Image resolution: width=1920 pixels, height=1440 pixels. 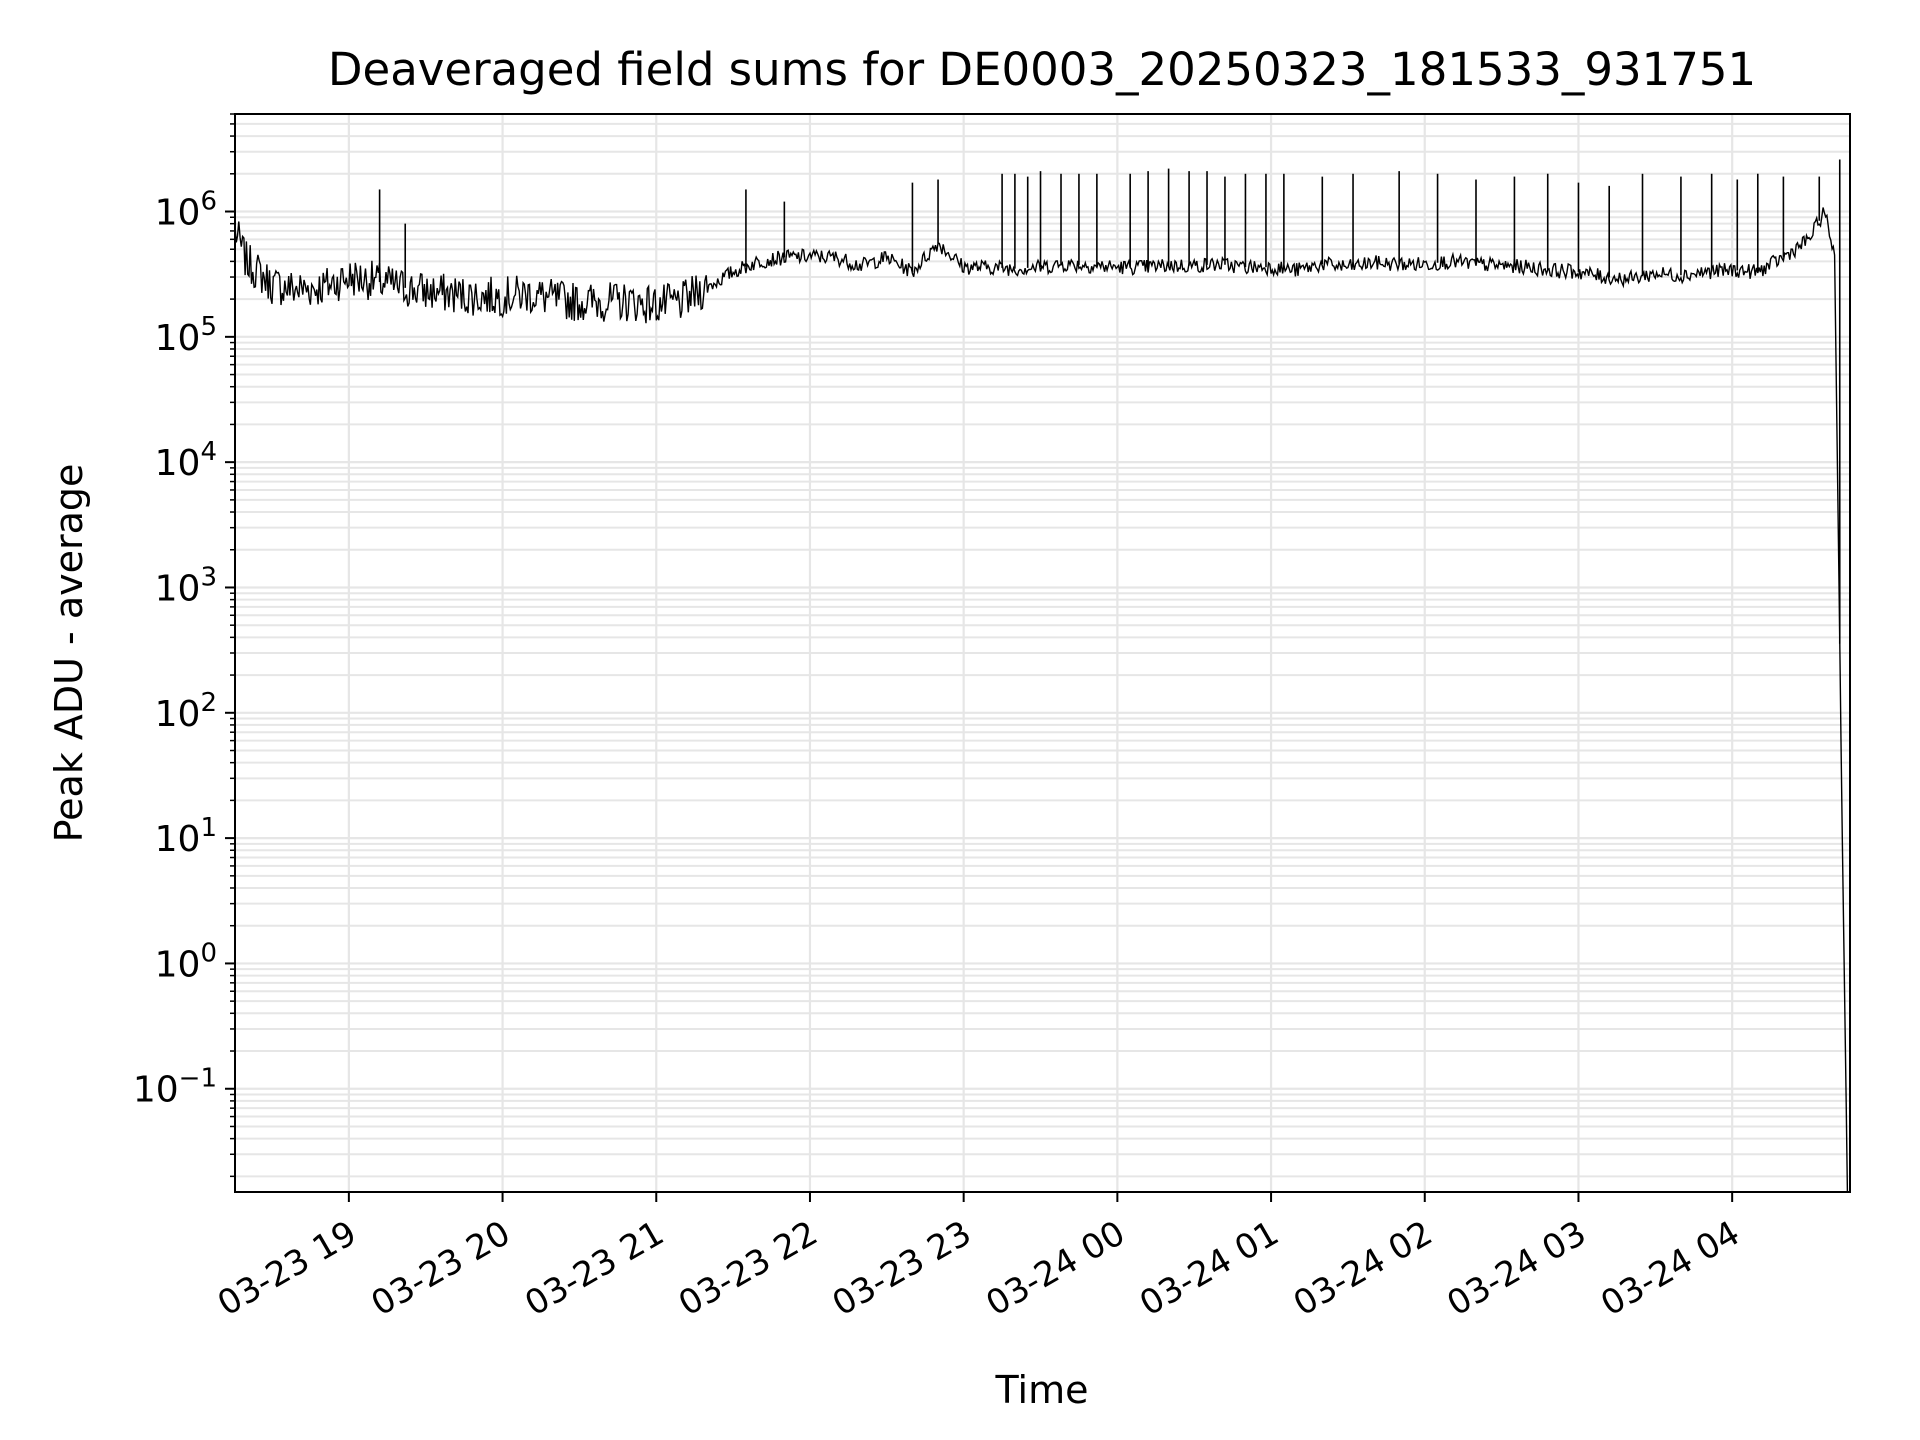 What do you see at coordinates (1042, 1390) in the screenshot?
I see `x-axis-label: Time` at bounding box center [1042, 1390].